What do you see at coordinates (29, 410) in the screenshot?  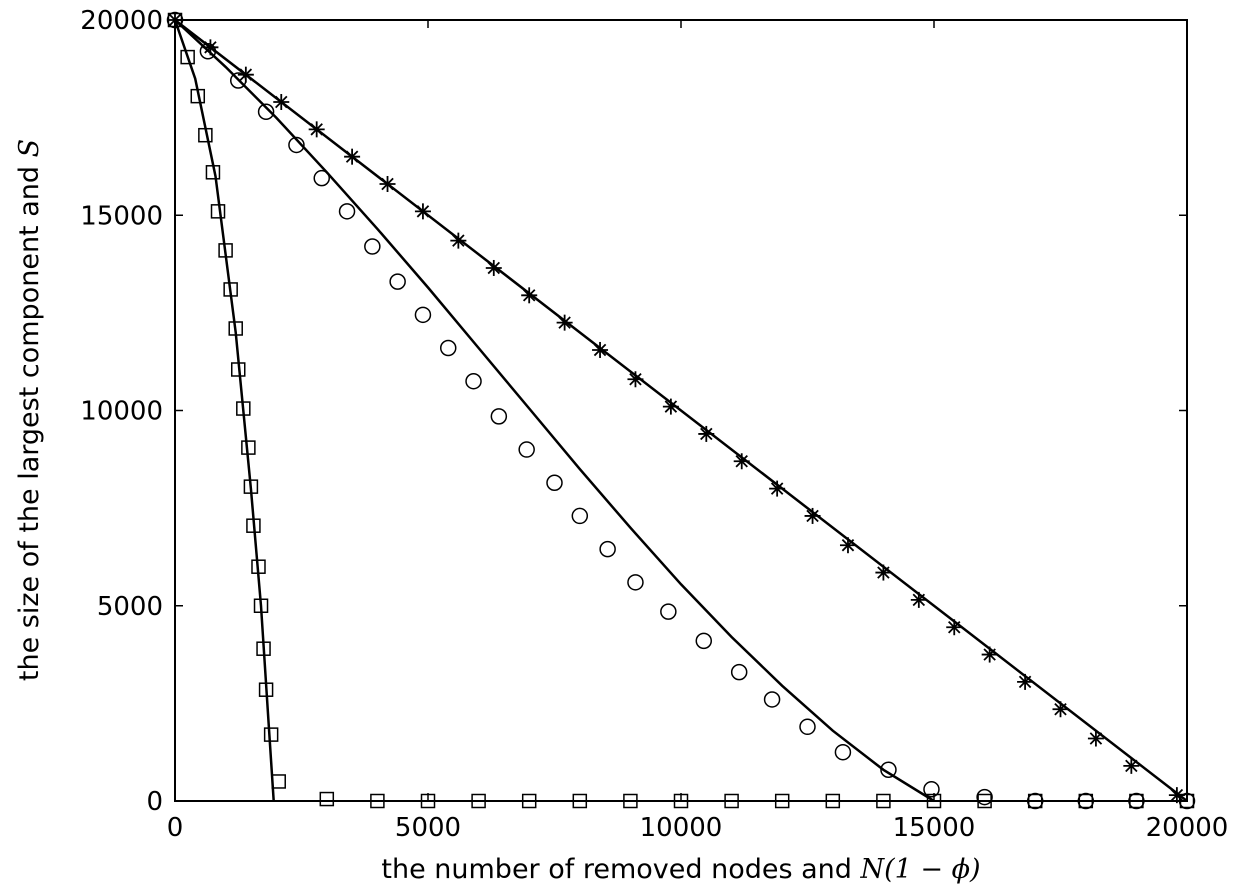 I see `y-axis-label: the size of the largest component and S` at bounding box center [29, 410].